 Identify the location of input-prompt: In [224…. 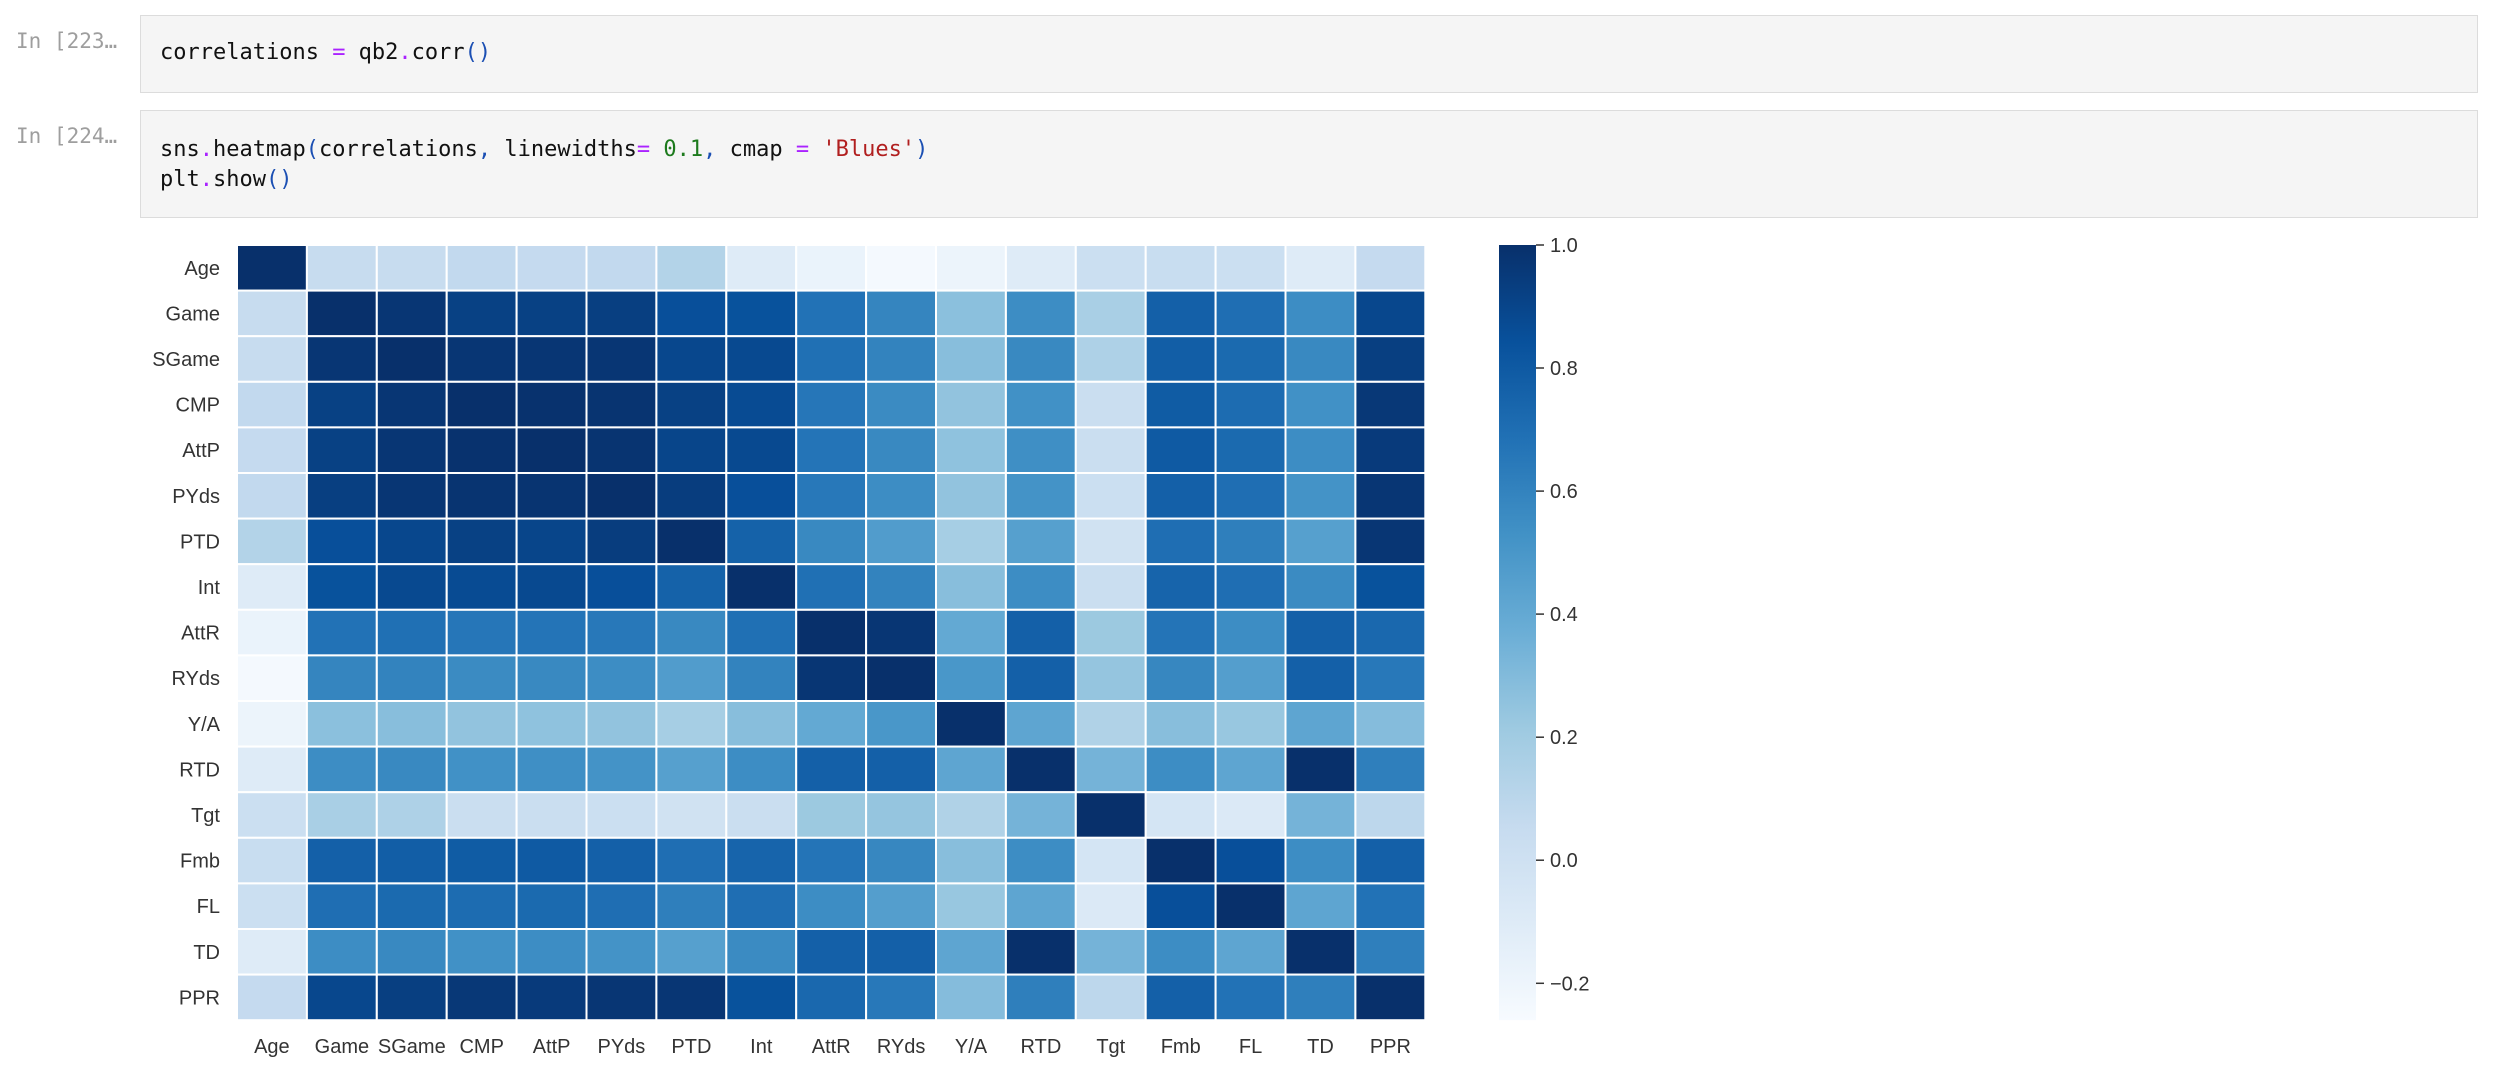
(67, 136).